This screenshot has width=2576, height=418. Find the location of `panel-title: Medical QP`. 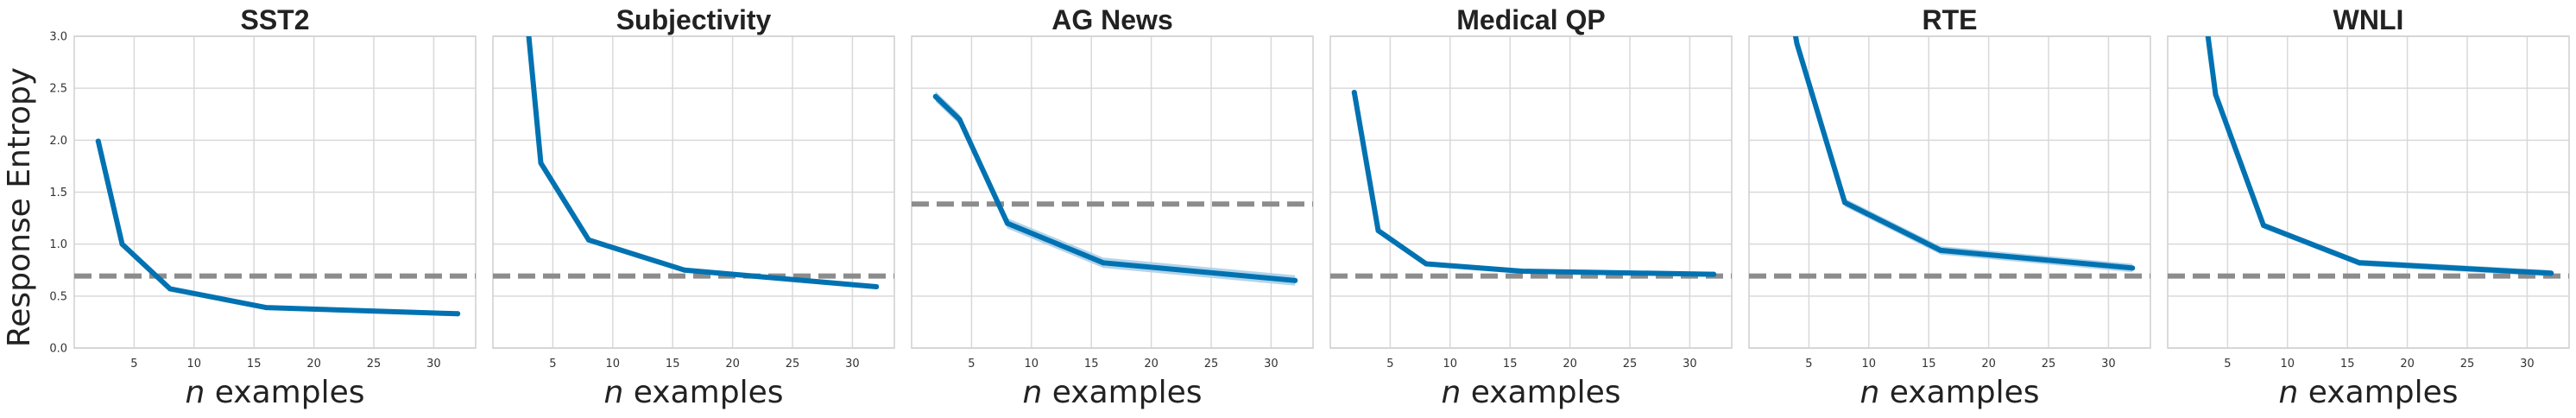

panel-title: Medical QP is located at coordinates (1531, 20).